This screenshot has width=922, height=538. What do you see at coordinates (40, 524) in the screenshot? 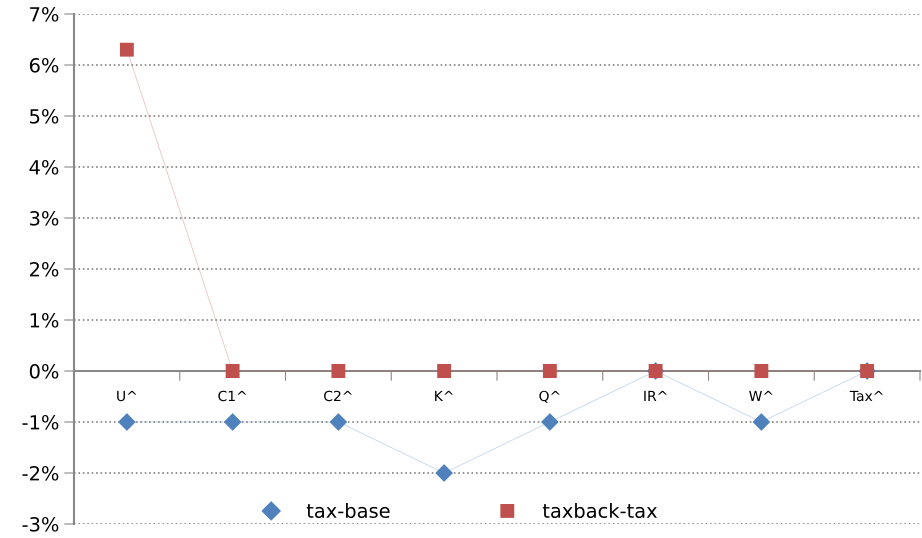
I see `y-tick-label: -3%` at bounding box center [40, 524].